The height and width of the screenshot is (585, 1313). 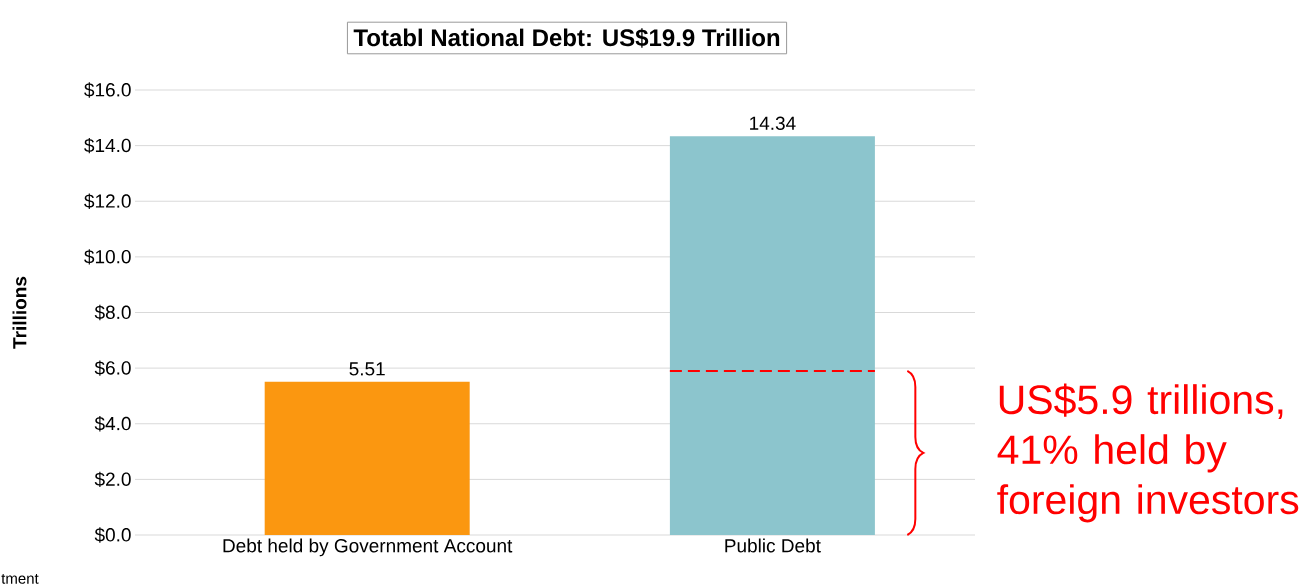 I want to click on y-tick-label: $16.0, so click(x=107, y=90).